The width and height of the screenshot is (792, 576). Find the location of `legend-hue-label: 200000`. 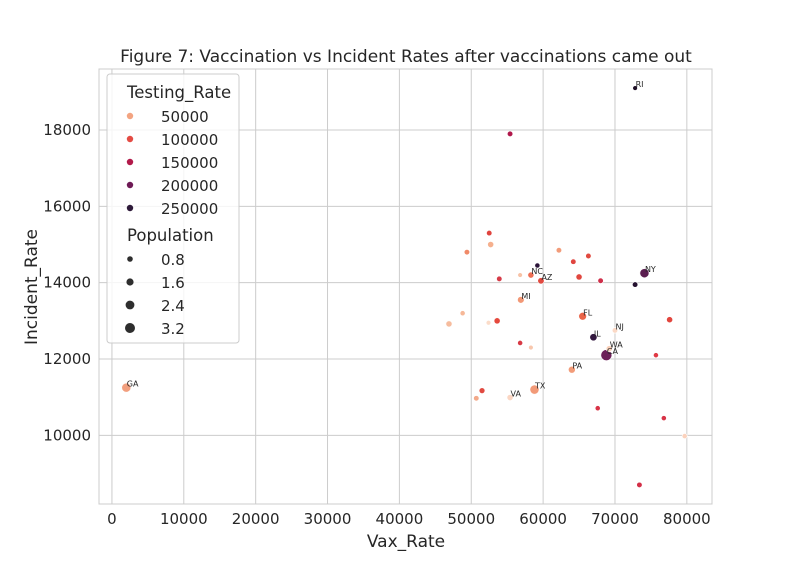

legend-hue-label: 200000 is located at coordinates (189, 186).